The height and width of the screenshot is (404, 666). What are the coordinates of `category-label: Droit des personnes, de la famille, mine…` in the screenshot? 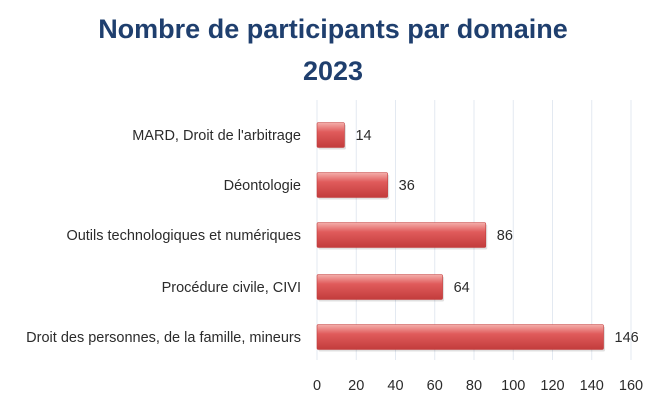 It's located at (163, 338).